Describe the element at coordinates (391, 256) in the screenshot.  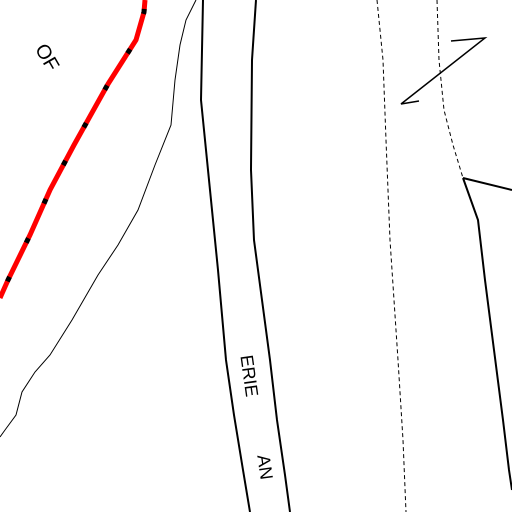
I see `dashed-line-west` at that location.